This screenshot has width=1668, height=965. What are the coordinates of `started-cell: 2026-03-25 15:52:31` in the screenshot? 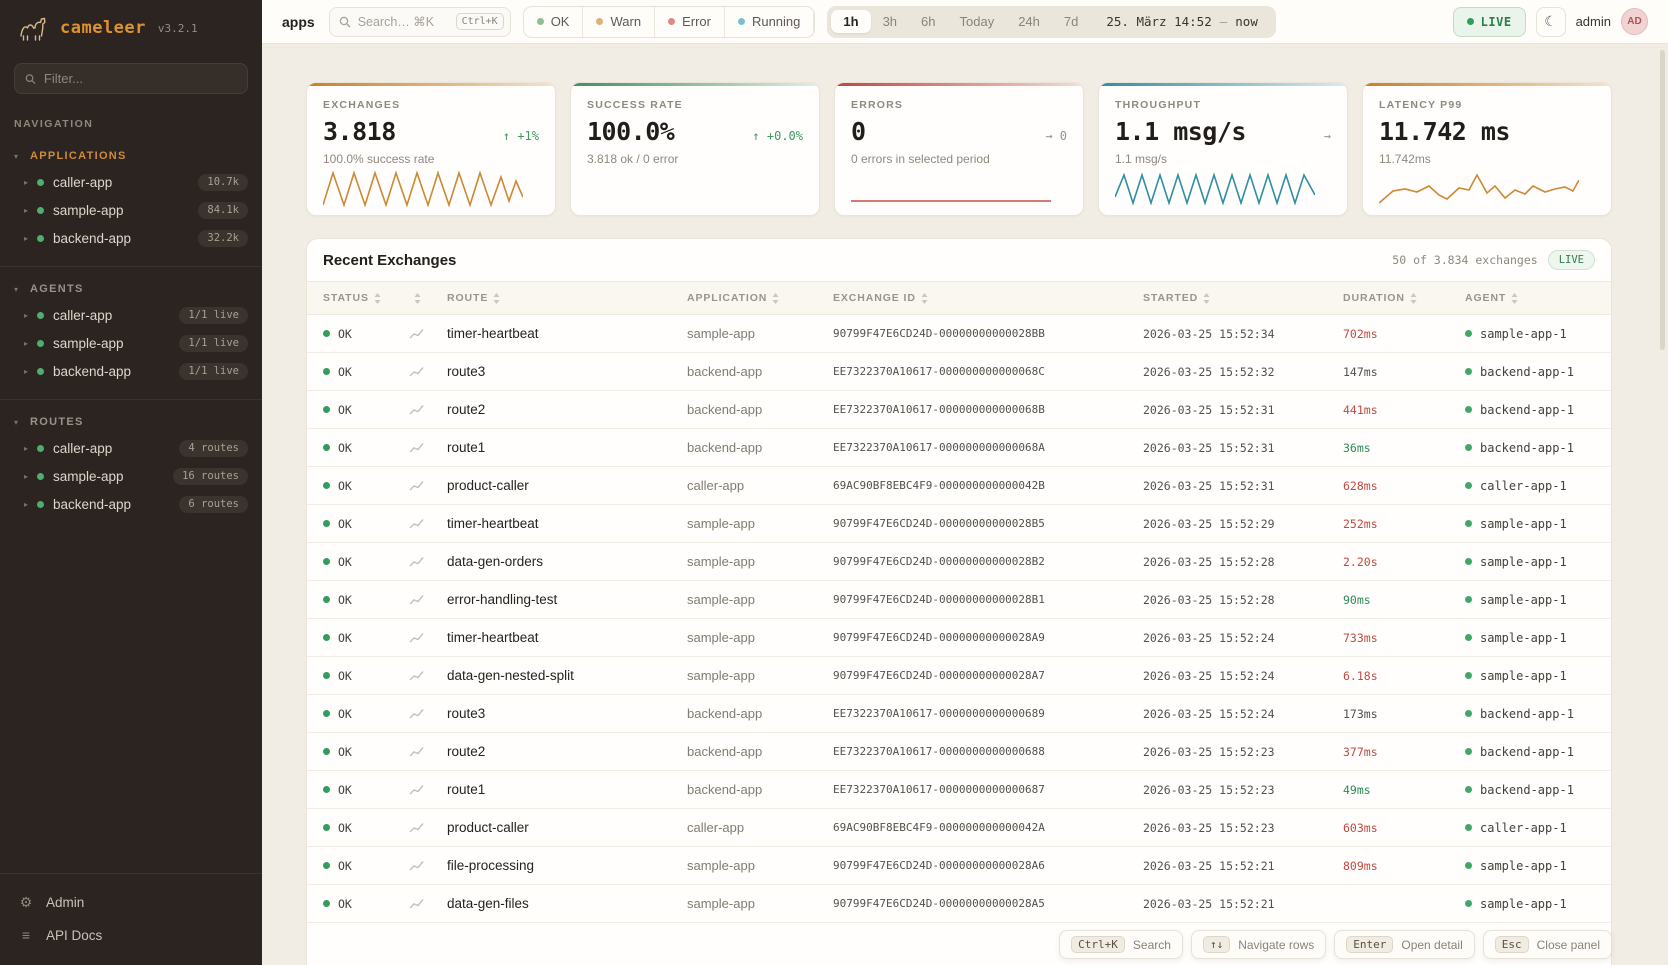 It's located at (1209, 447).